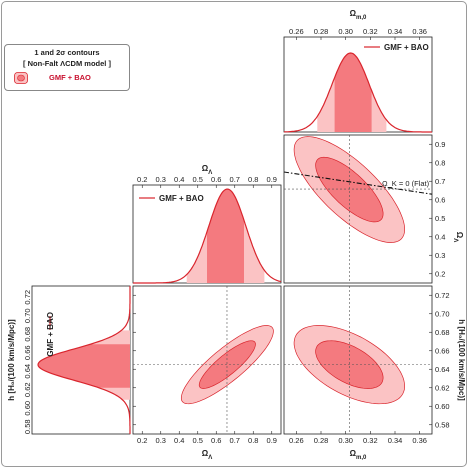  Describe the element at coordinates (142, 440) in the screenshot. I see `ol-bottom-tick-label: 0.2` at that location.